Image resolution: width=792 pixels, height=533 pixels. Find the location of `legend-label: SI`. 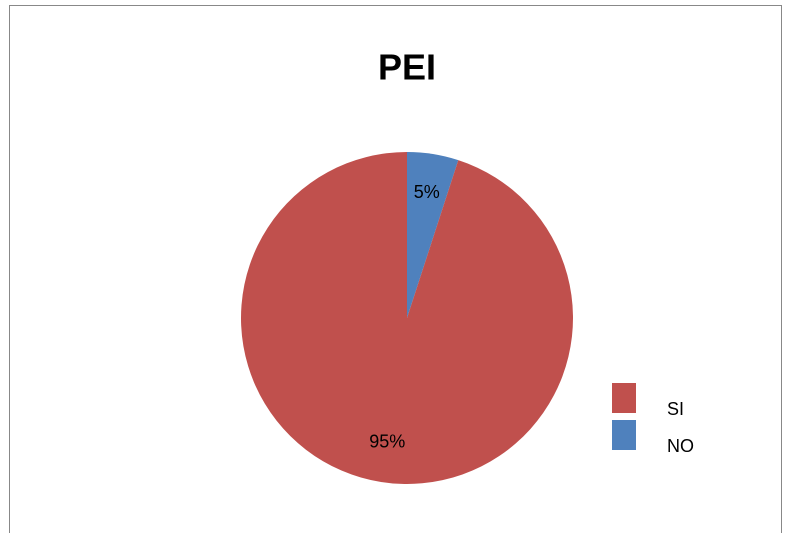

legend-label: SI is located at coordinates (675, 409).